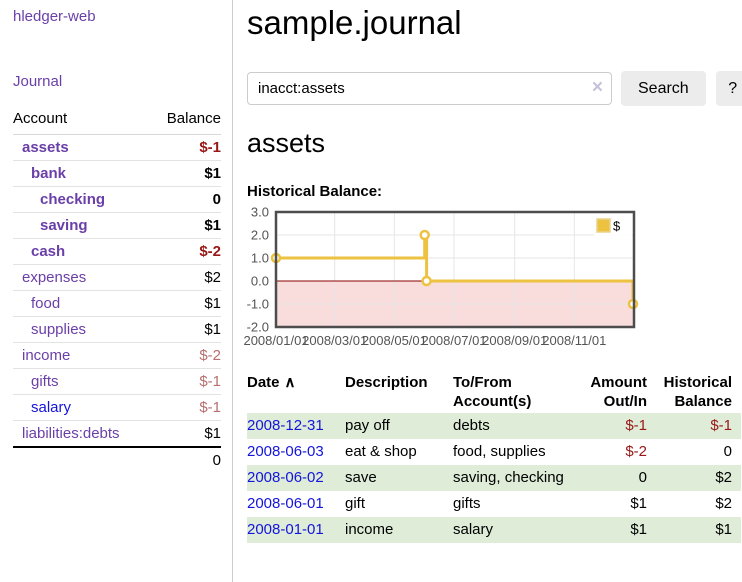 This screenshot has height=582, width=742. I want to click on y-axis-tick-label: 3.0, so click(260, 212).